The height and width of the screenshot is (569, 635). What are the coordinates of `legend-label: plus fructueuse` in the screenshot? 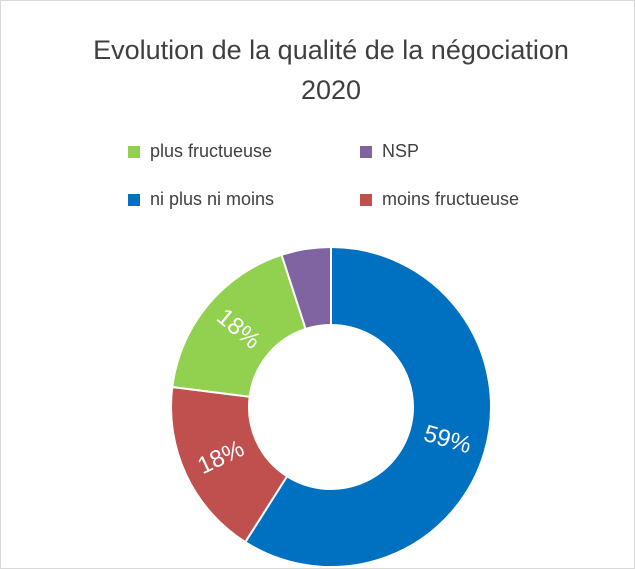 It's located at (211, 151).